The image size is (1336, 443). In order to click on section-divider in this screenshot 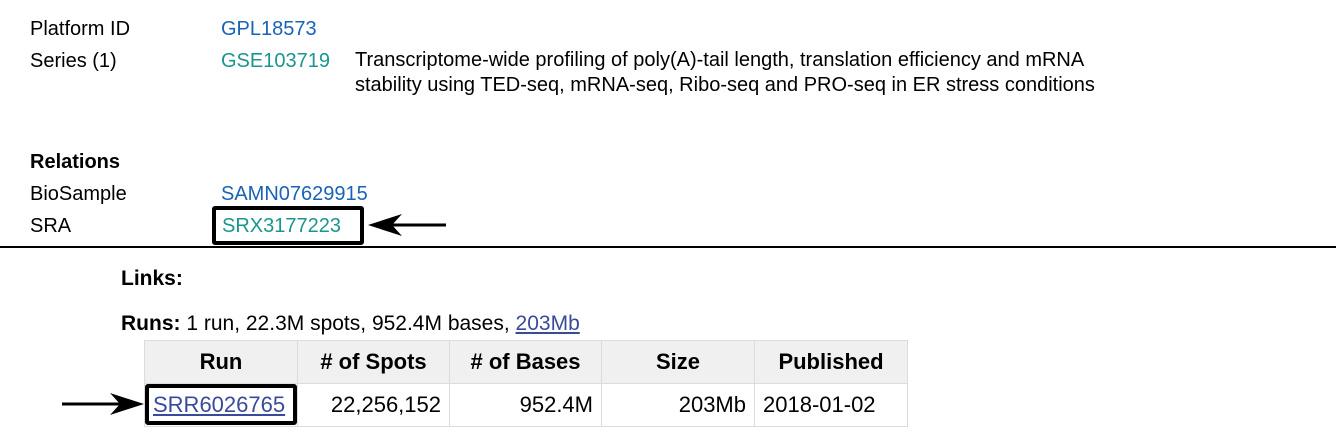, I will do `click(668, 247)`.